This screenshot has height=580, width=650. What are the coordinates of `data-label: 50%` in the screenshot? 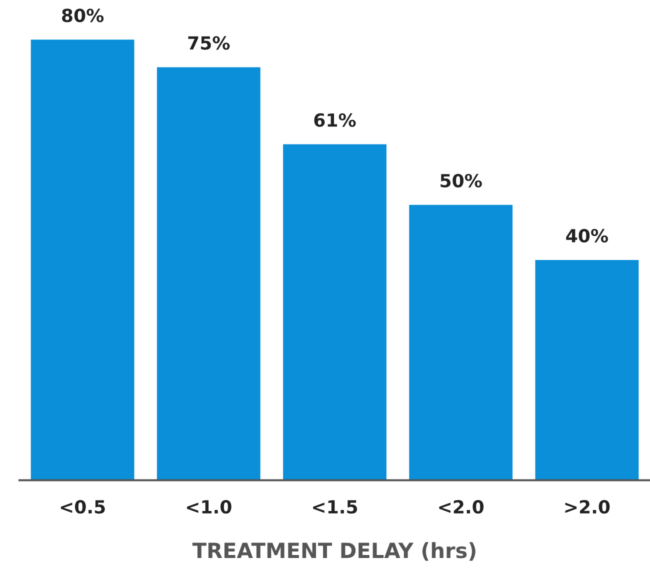 It's located at (461, 181).